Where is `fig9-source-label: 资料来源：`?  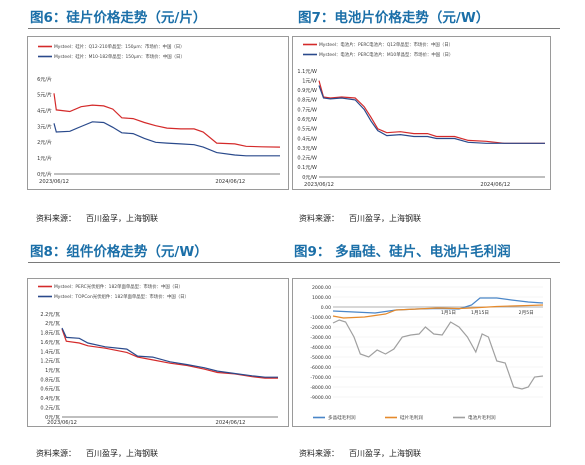
fig9-source-label: 资料来源： is located at coordinates (319, 453).